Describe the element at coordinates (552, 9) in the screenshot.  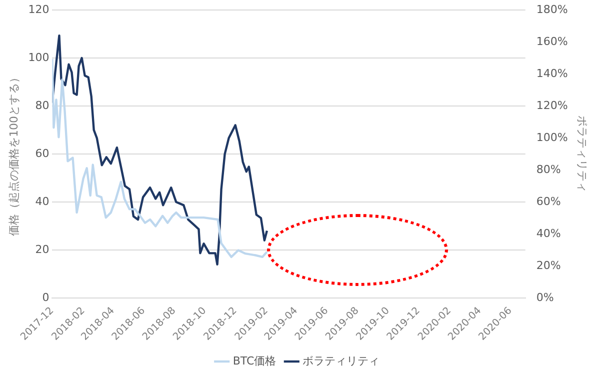
I see `y2-tick-label: 180%` at that location.